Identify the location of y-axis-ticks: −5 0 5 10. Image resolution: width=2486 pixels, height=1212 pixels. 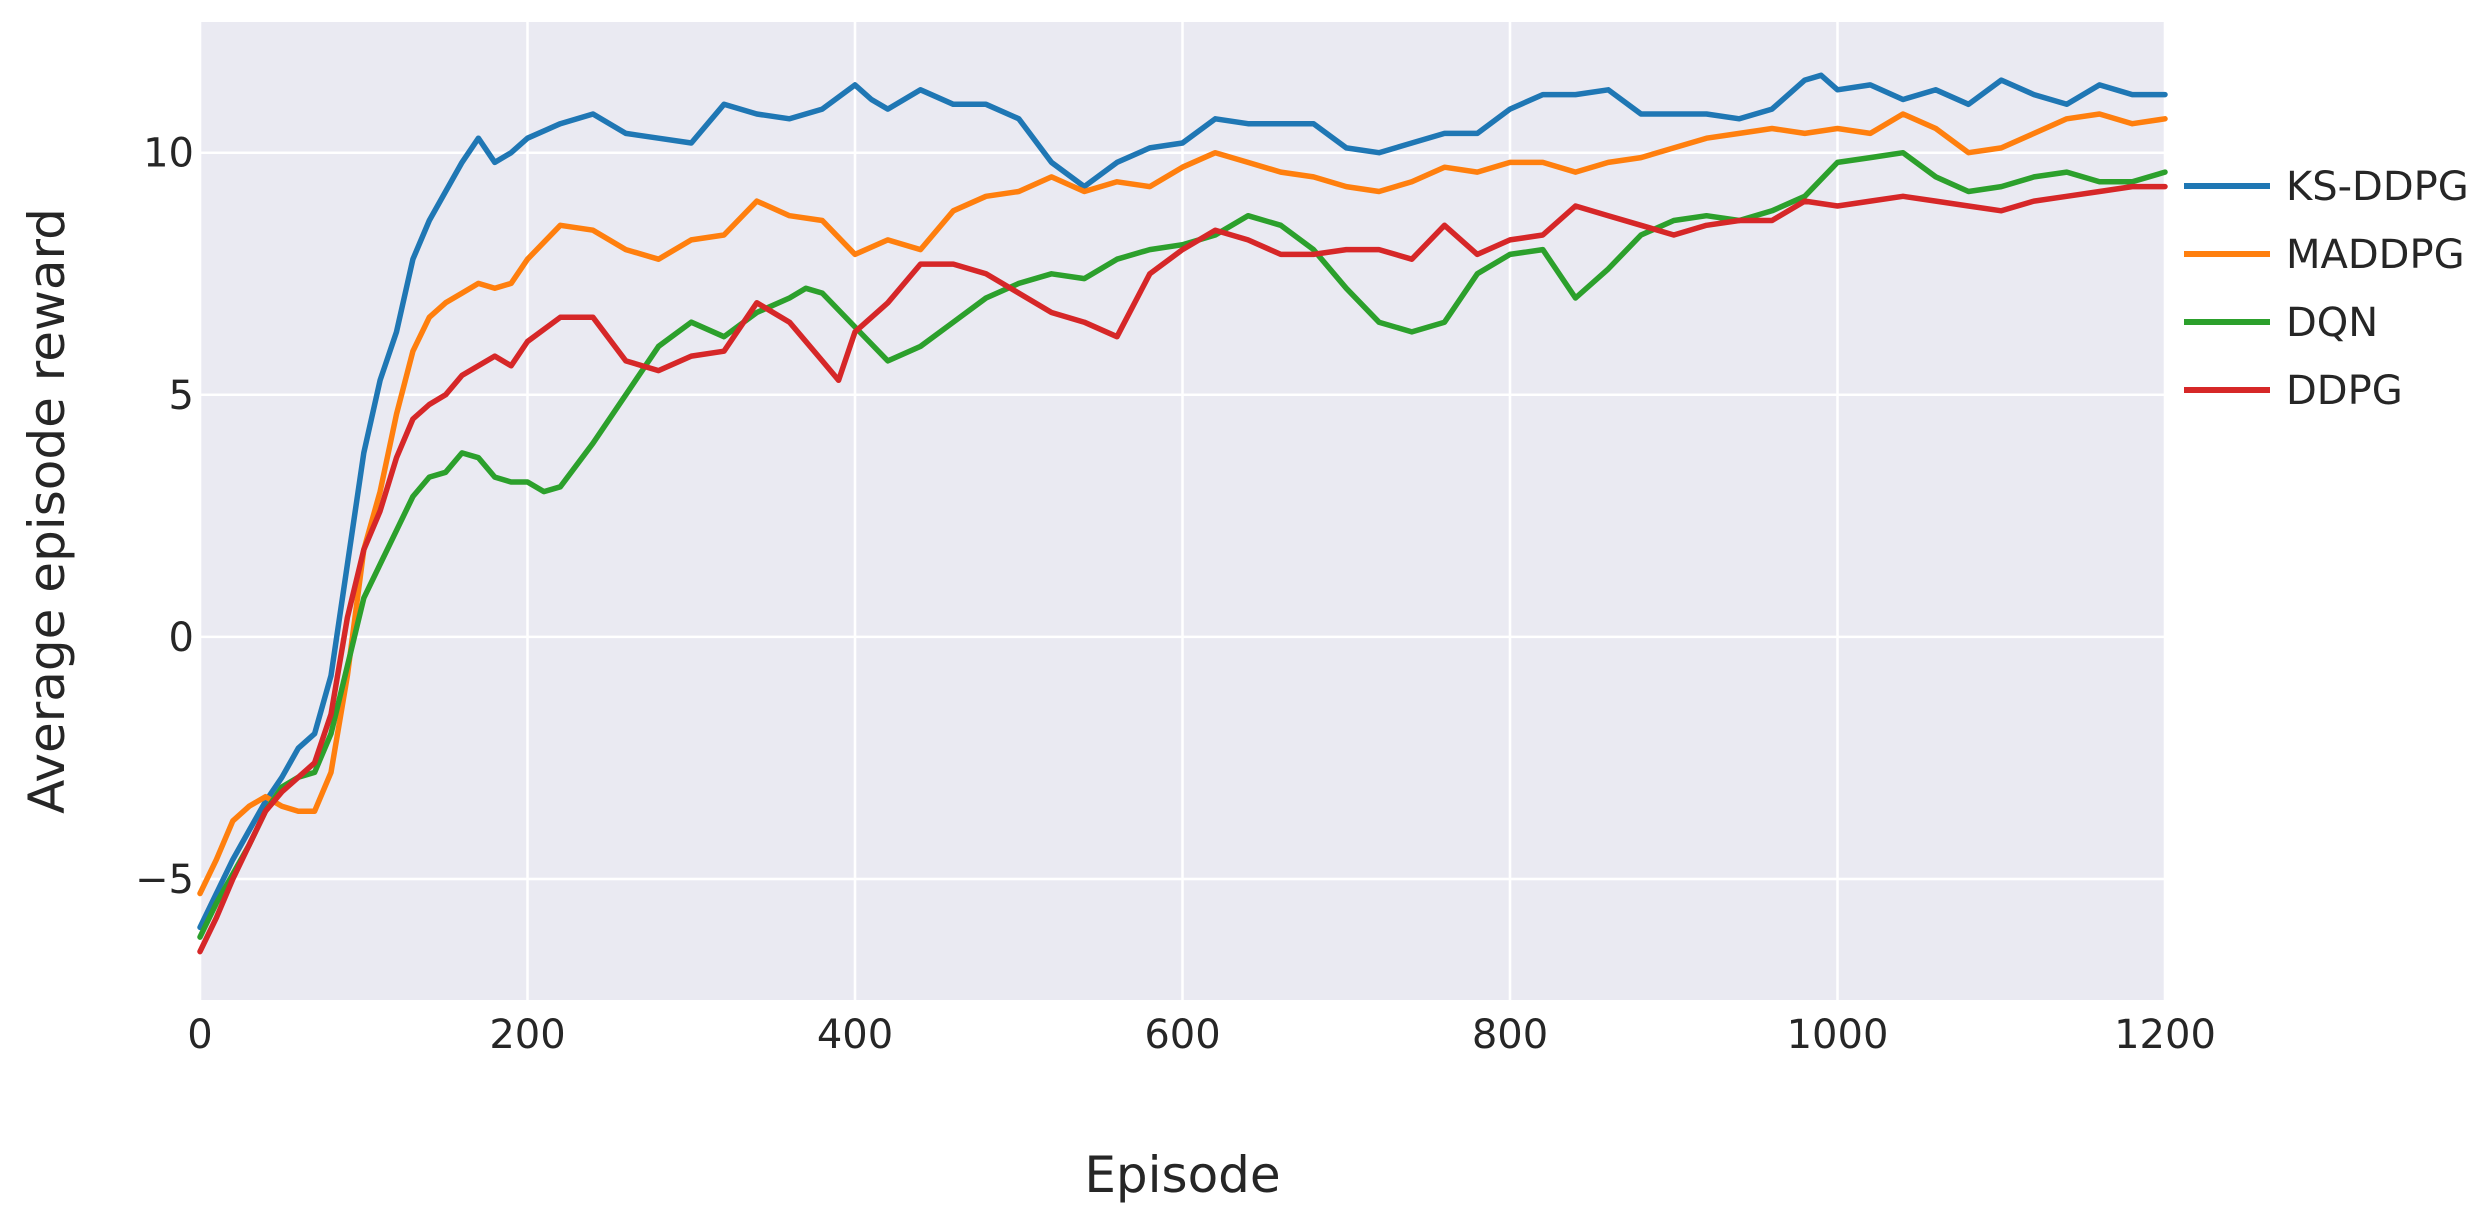
(164, 517).